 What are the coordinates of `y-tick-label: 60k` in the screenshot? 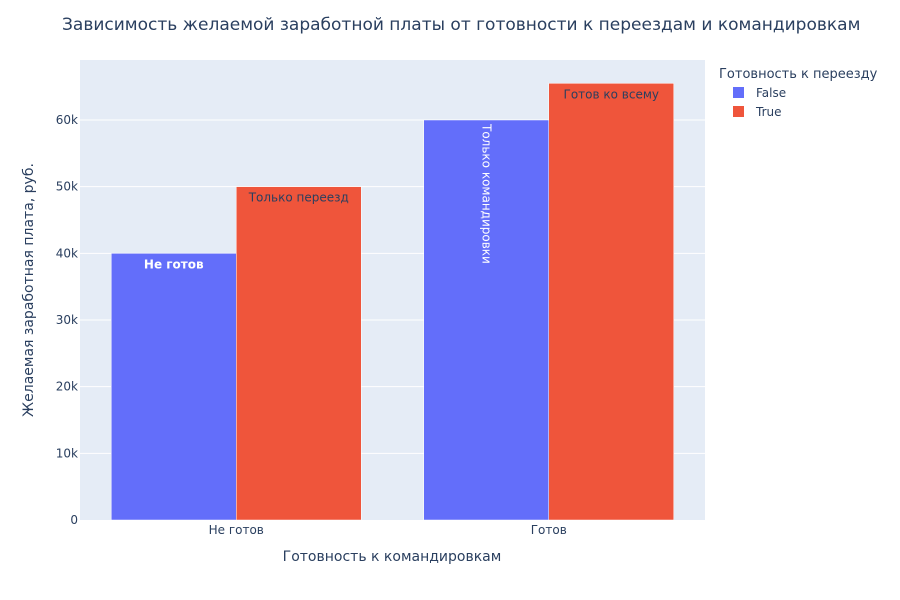 It's located at (67, 120).